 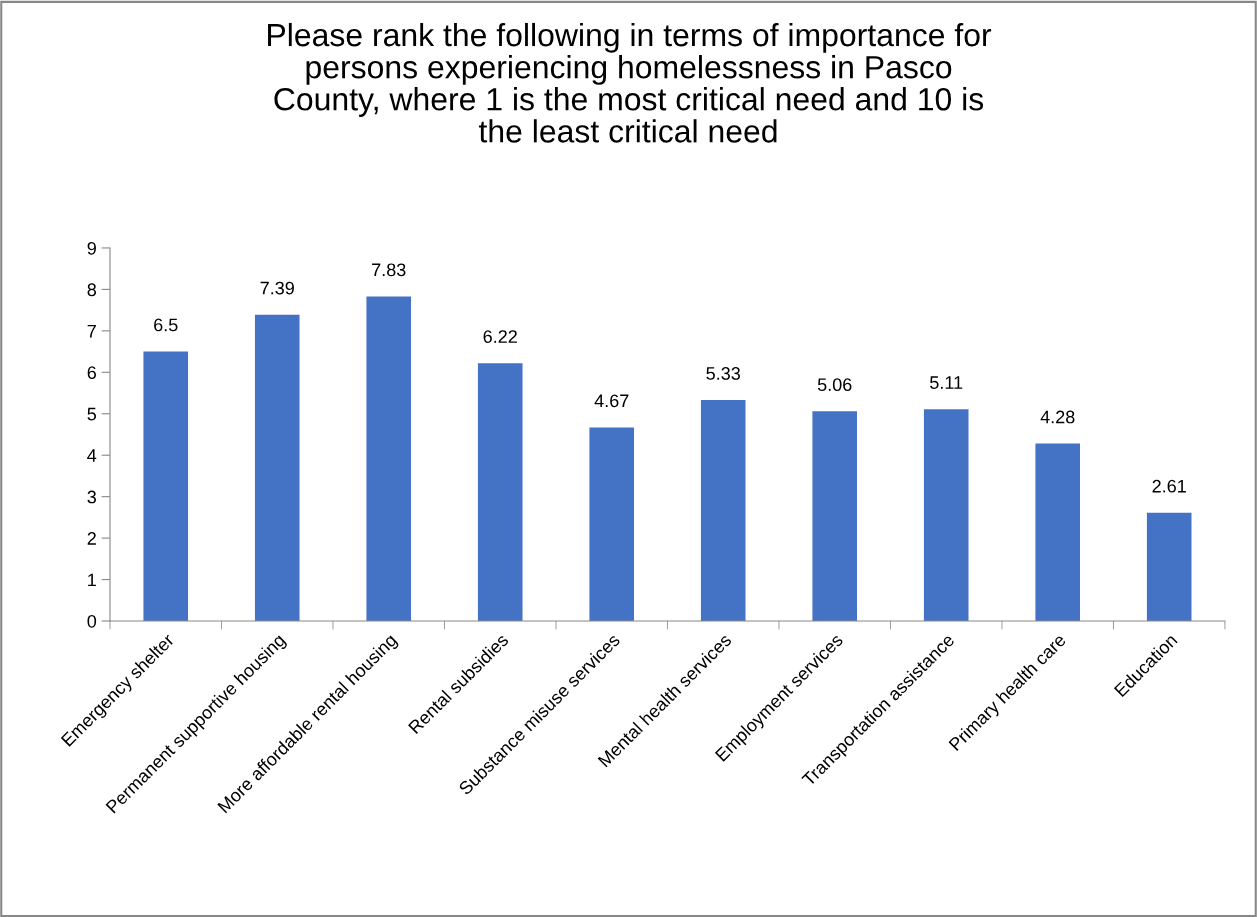 I want to click on chart-title: Please rank the following in terms of importance for persons experiencing homelessness in Pasco County, where 1 is the most critical need and 10 is the least critical need, so click(x=630, y=82).